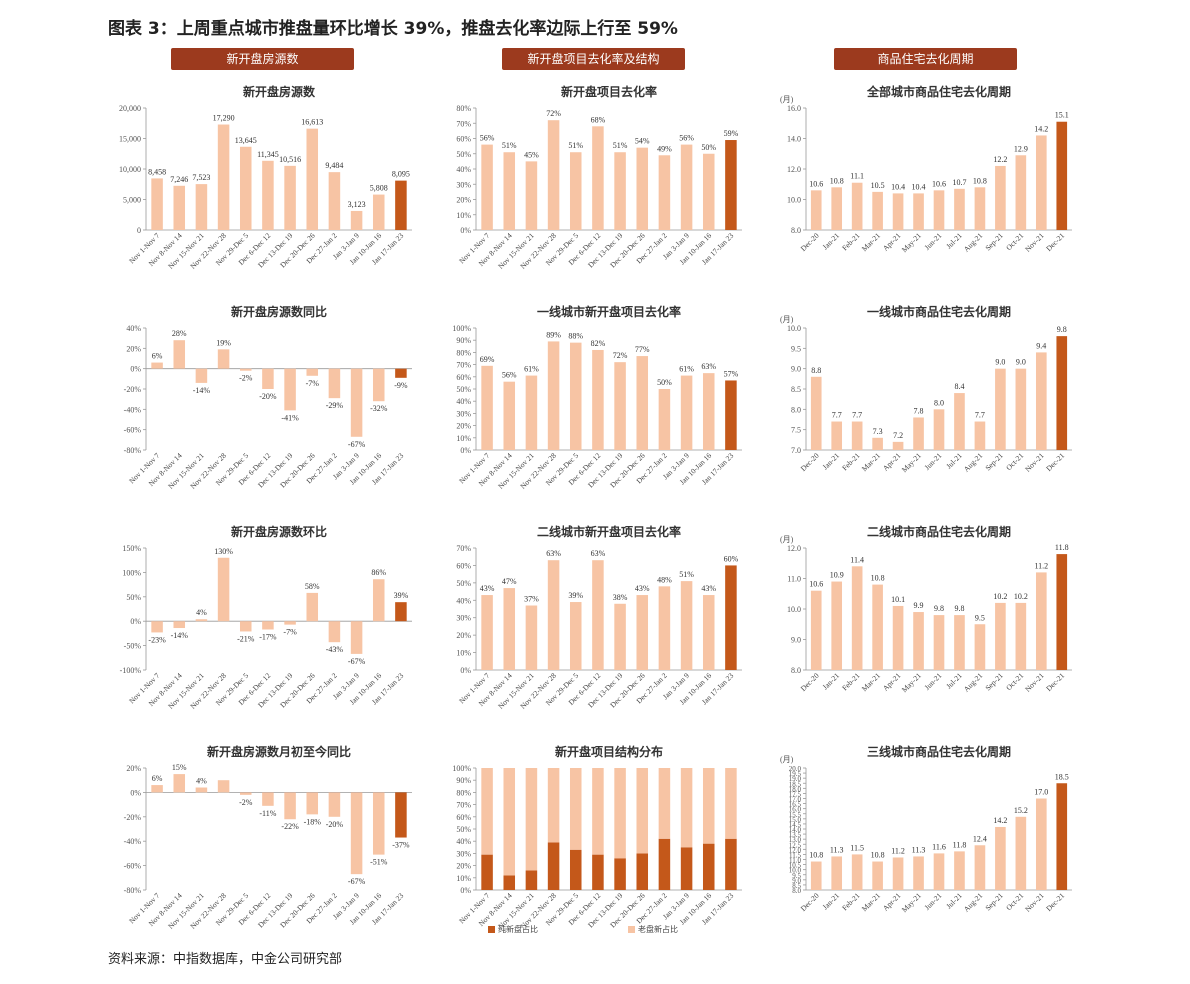 This screenshot has width=1190, height=984. I want to click on x-tick-label: Nov-21, so click(1034, 242).